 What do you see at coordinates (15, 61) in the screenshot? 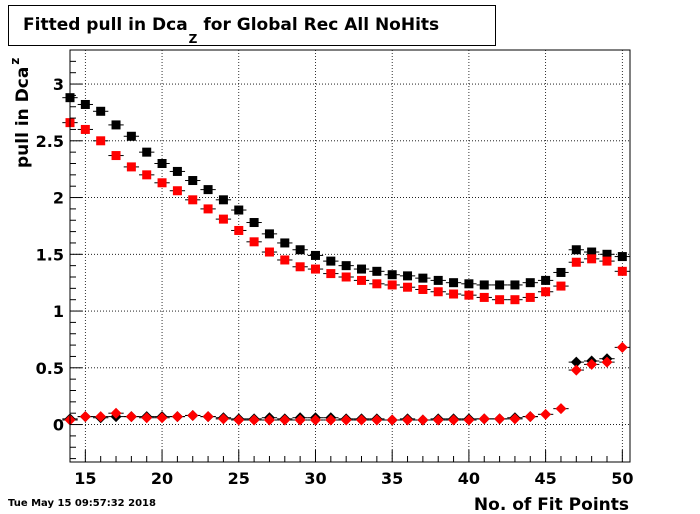
I see `y-axis-label-sub: z` at bounding box center [15, 61].